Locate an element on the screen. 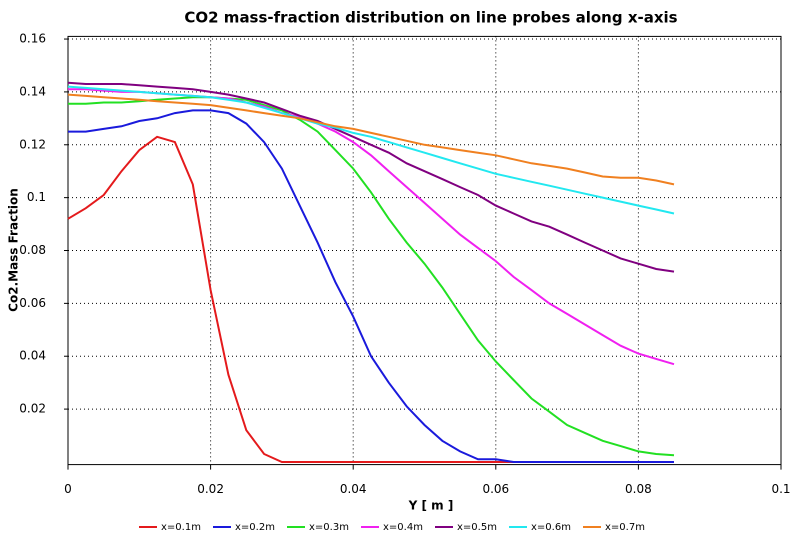 The width and height of the screenshot is (795, 541). legend-label: x=0.3m is located at coordinates (329, 527).